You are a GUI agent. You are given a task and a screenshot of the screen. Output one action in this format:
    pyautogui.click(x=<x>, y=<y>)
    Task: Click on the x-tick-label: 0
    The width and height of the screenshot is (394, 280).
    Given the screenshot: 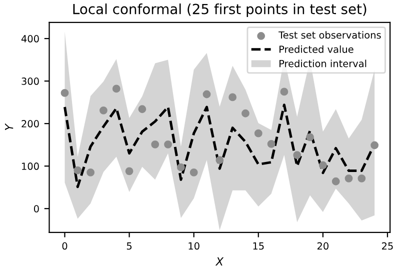 What is the action you would take?
    pyautogui.click(x=65, y=246)
    